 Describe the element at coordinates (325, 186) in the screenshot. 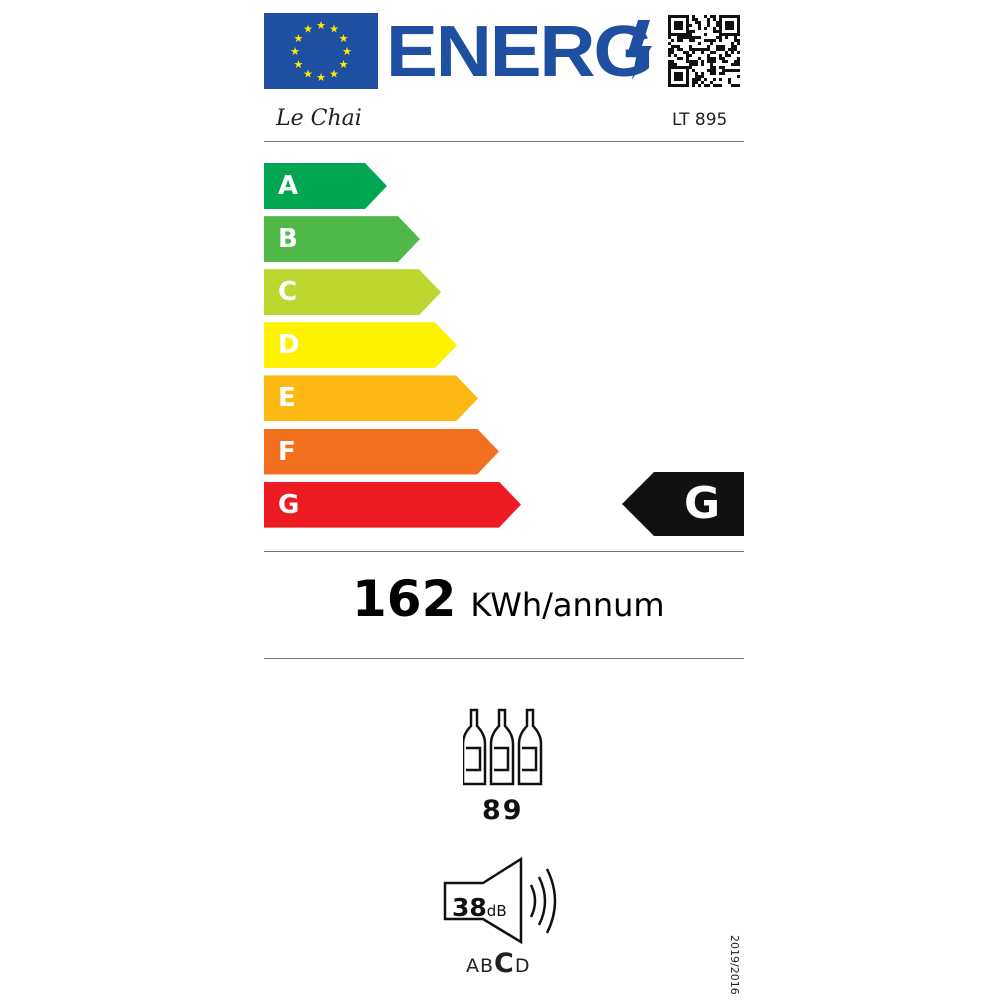

I see `energy-class-bar-a: A` at that location.